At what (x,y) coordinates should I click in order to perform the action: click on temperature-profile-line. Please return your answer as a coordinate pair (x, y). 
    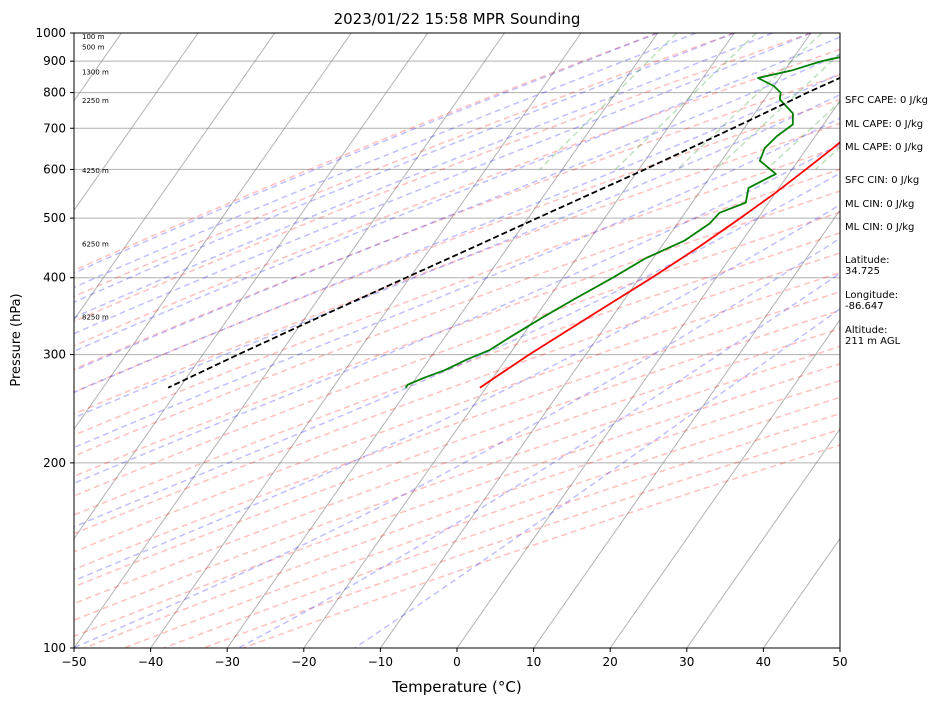
    Looking at the image, I should click on (659, 265).